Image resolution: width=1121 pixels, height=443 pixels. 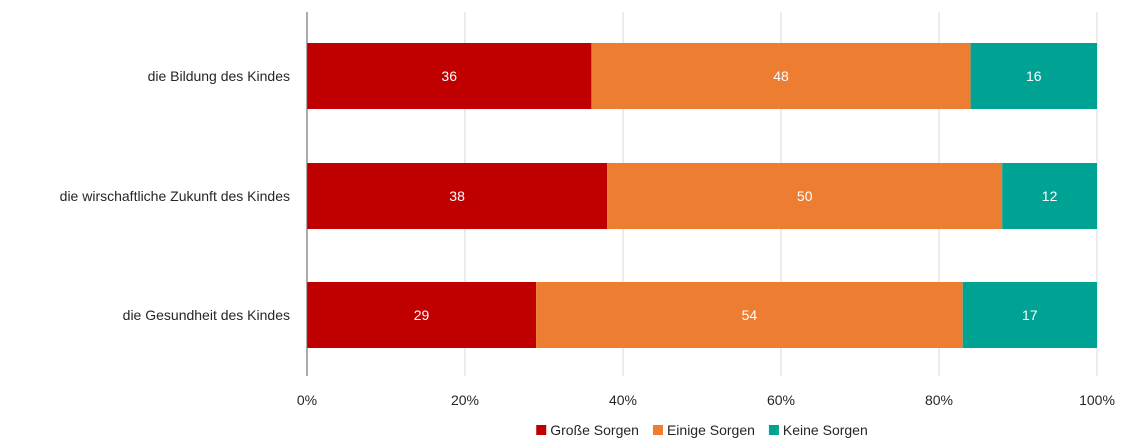 I want to click on data-label: 29, so click(x=422, y=315).